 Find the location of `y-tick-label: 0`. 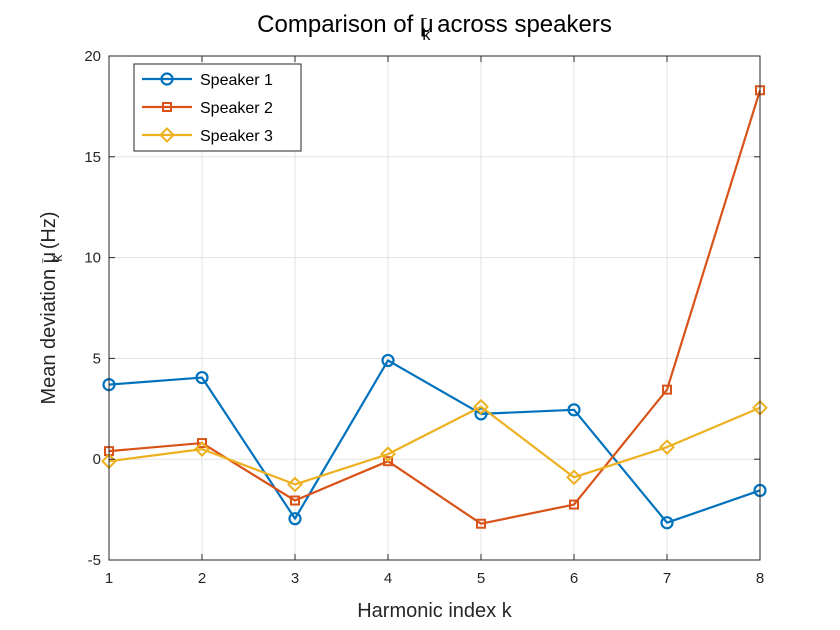

y-tick-label: 0 is located at coordinates (97, 459).